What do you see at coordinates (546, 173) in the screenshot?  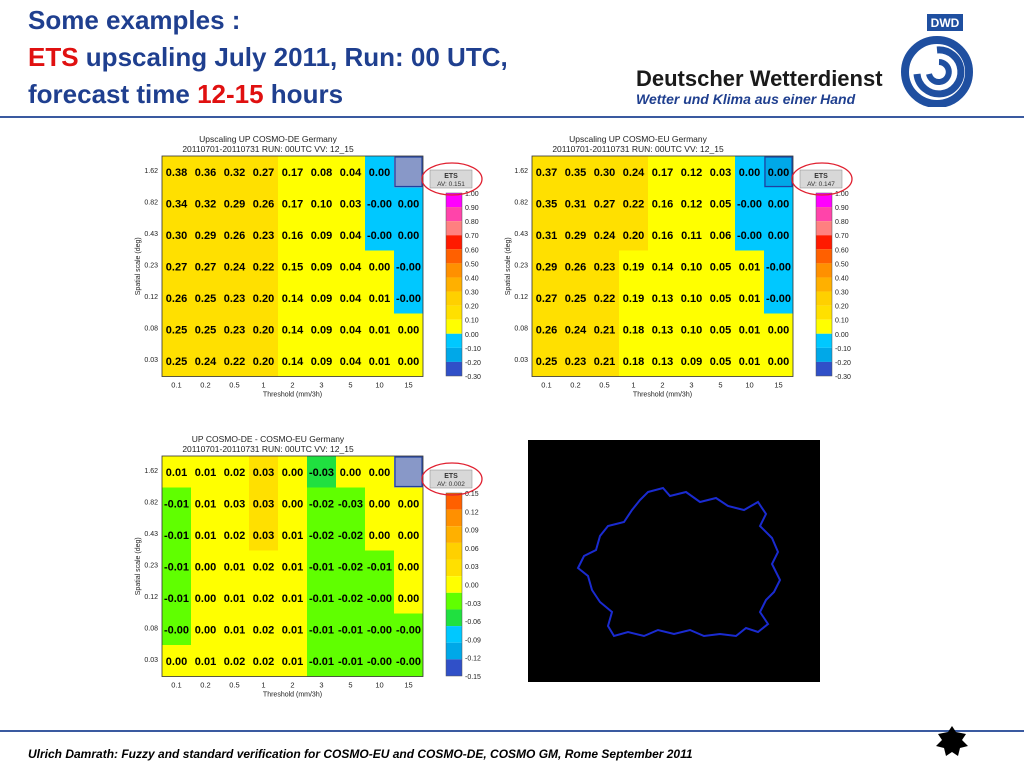 I see `chart-1-value-label: 0.37` at bounding box center [546, 173].